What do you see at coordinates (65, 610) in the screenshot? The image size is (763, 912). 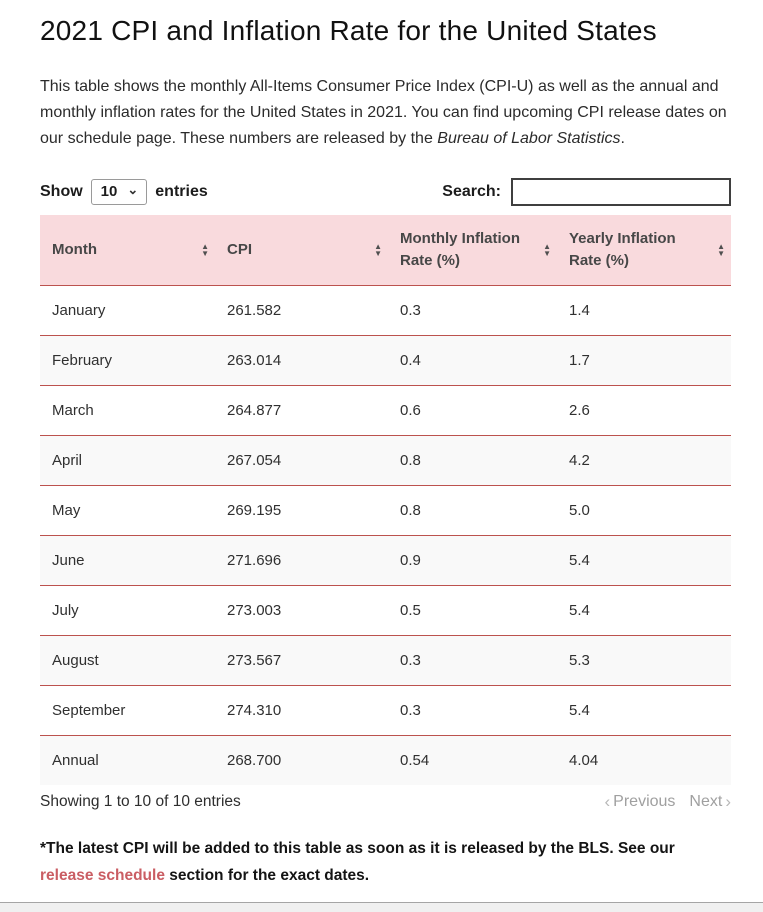 I see `cell-month: July` at bounding box center [65, 610].